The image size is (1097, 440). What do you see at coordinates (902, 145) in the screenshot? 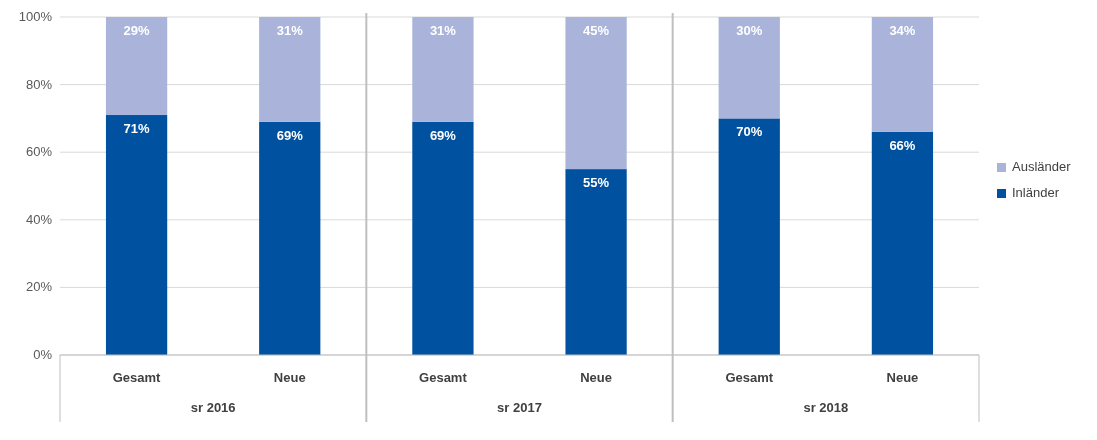
I see `data-label: 66%` at bounding box center [902, 145].